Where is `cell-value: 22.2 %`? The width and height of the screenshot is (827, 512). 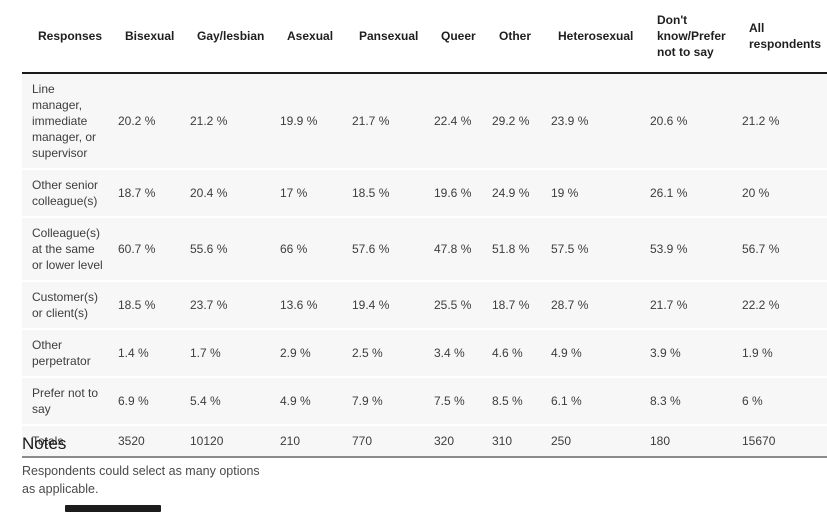
cell-value: 22.2 % is located at coordinates (761, 305).